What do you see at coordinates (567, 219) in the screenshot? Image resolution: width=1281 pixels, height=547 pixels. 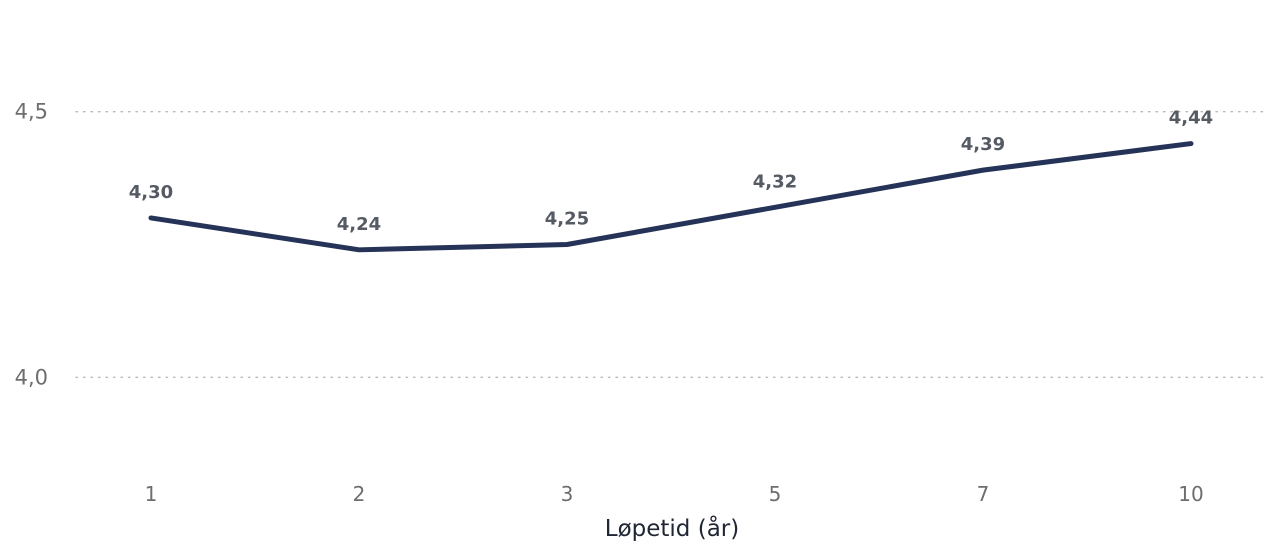 I see `data-label: 4,25` at bounding box center [567, 219].